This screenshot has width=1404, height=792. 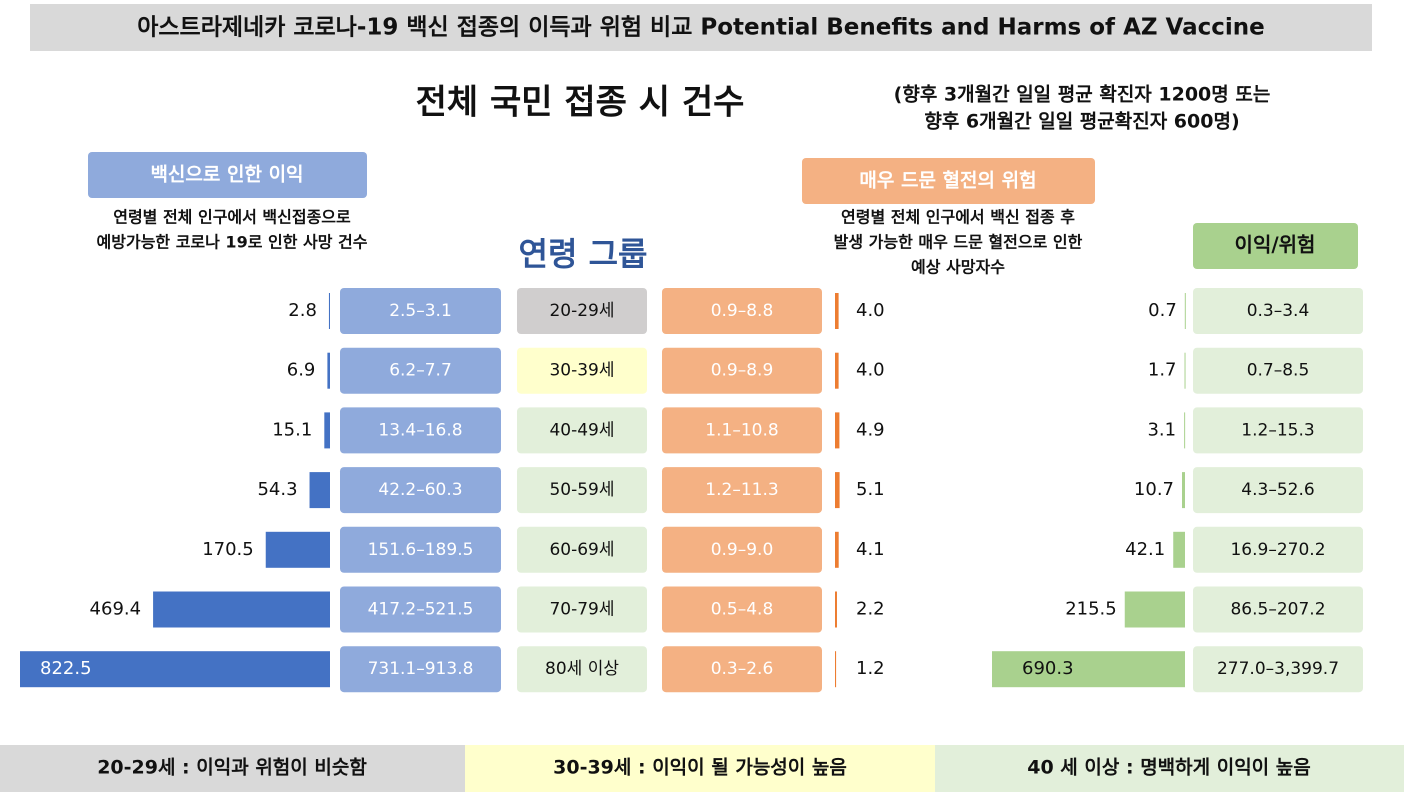 I want to click on footer-text: 40 세 이상 : 명백하게 이익이 높음, so click(x=1169, y=768).